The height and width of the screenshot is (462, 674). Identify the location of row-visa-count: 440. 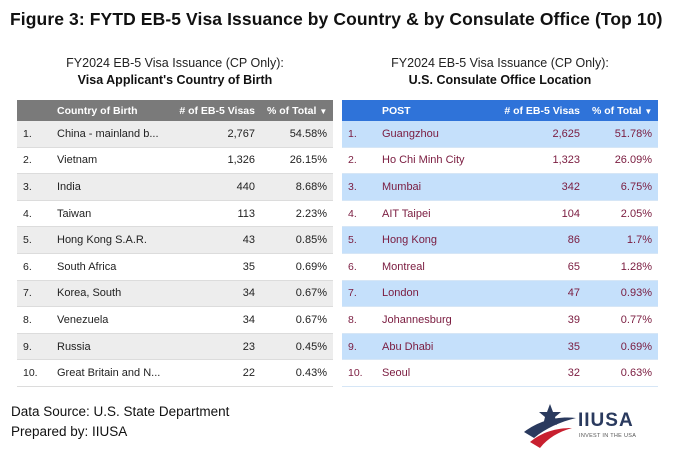
(212, 187).